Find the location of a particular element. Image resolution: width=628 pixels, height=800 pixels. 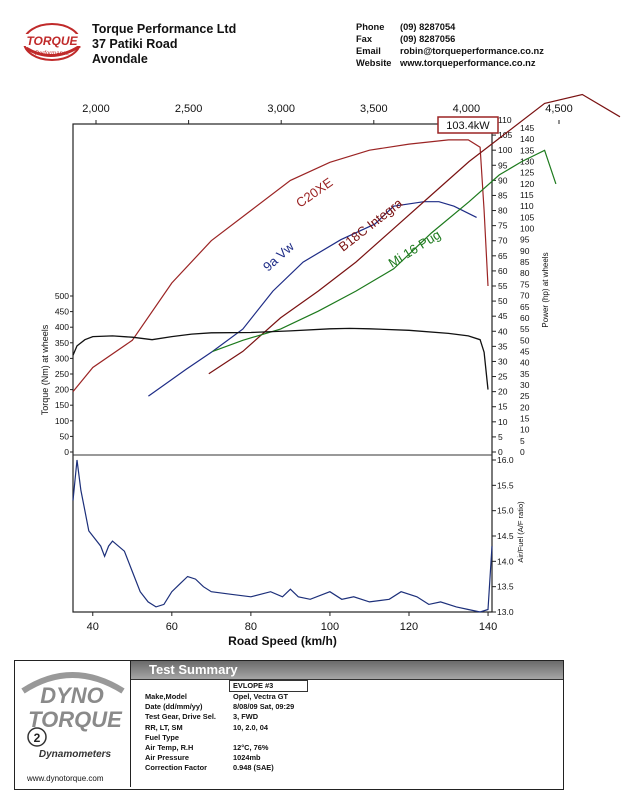

hp-tick-label: 20 is located at coordinates (525, 407).